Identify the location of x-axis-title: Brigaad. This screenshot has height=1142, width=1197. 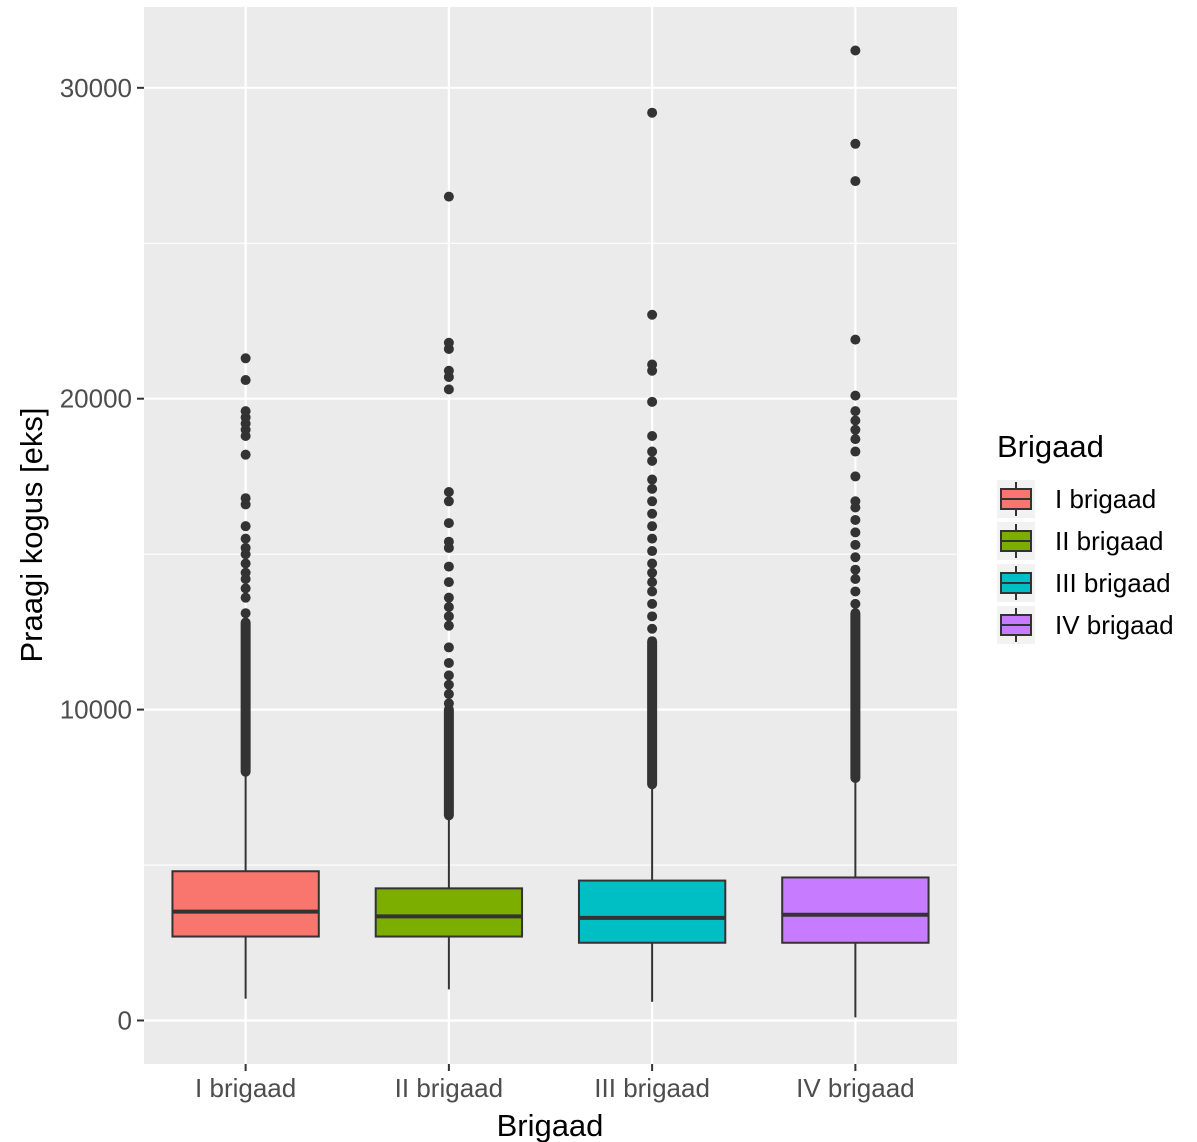
(550, 1125).